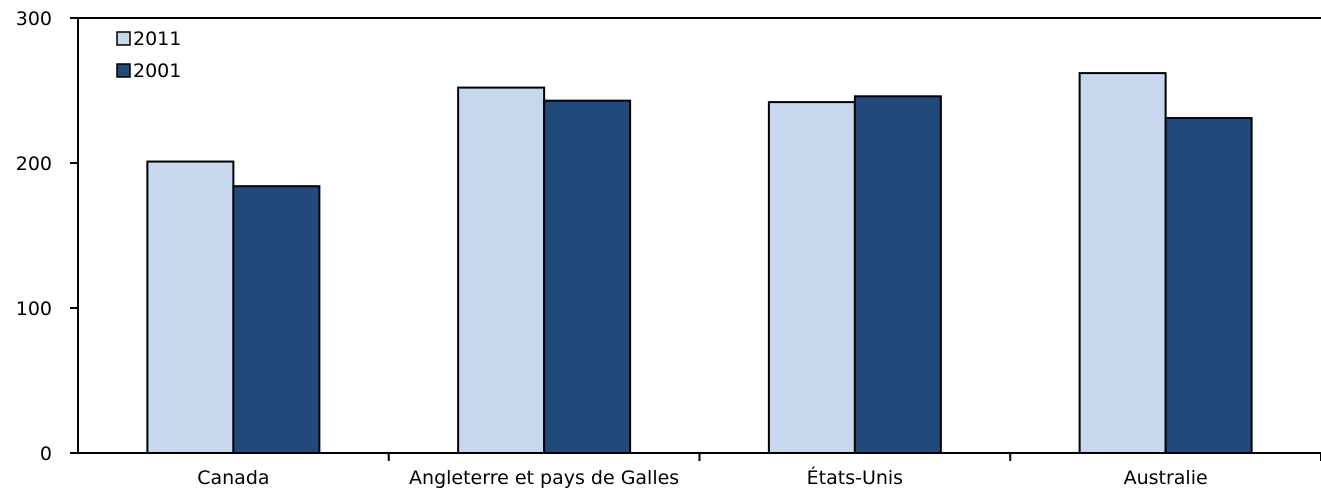 This screenshot has height=490, width=1321. Describe the element at coordinates (47, 236) in the screenshot. I see `y-axis-ticks: 0 100 200 300` at that location.